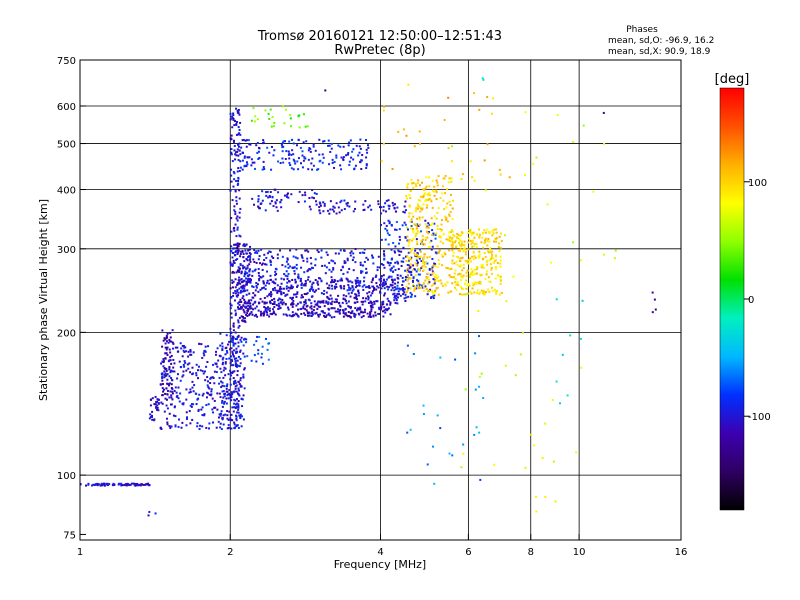 Image resolution: width=800 pixels, height=600 pixels. I want to click on info-box-line1: mean, sd,O: -96.9, 16.2, so click(661, 41).